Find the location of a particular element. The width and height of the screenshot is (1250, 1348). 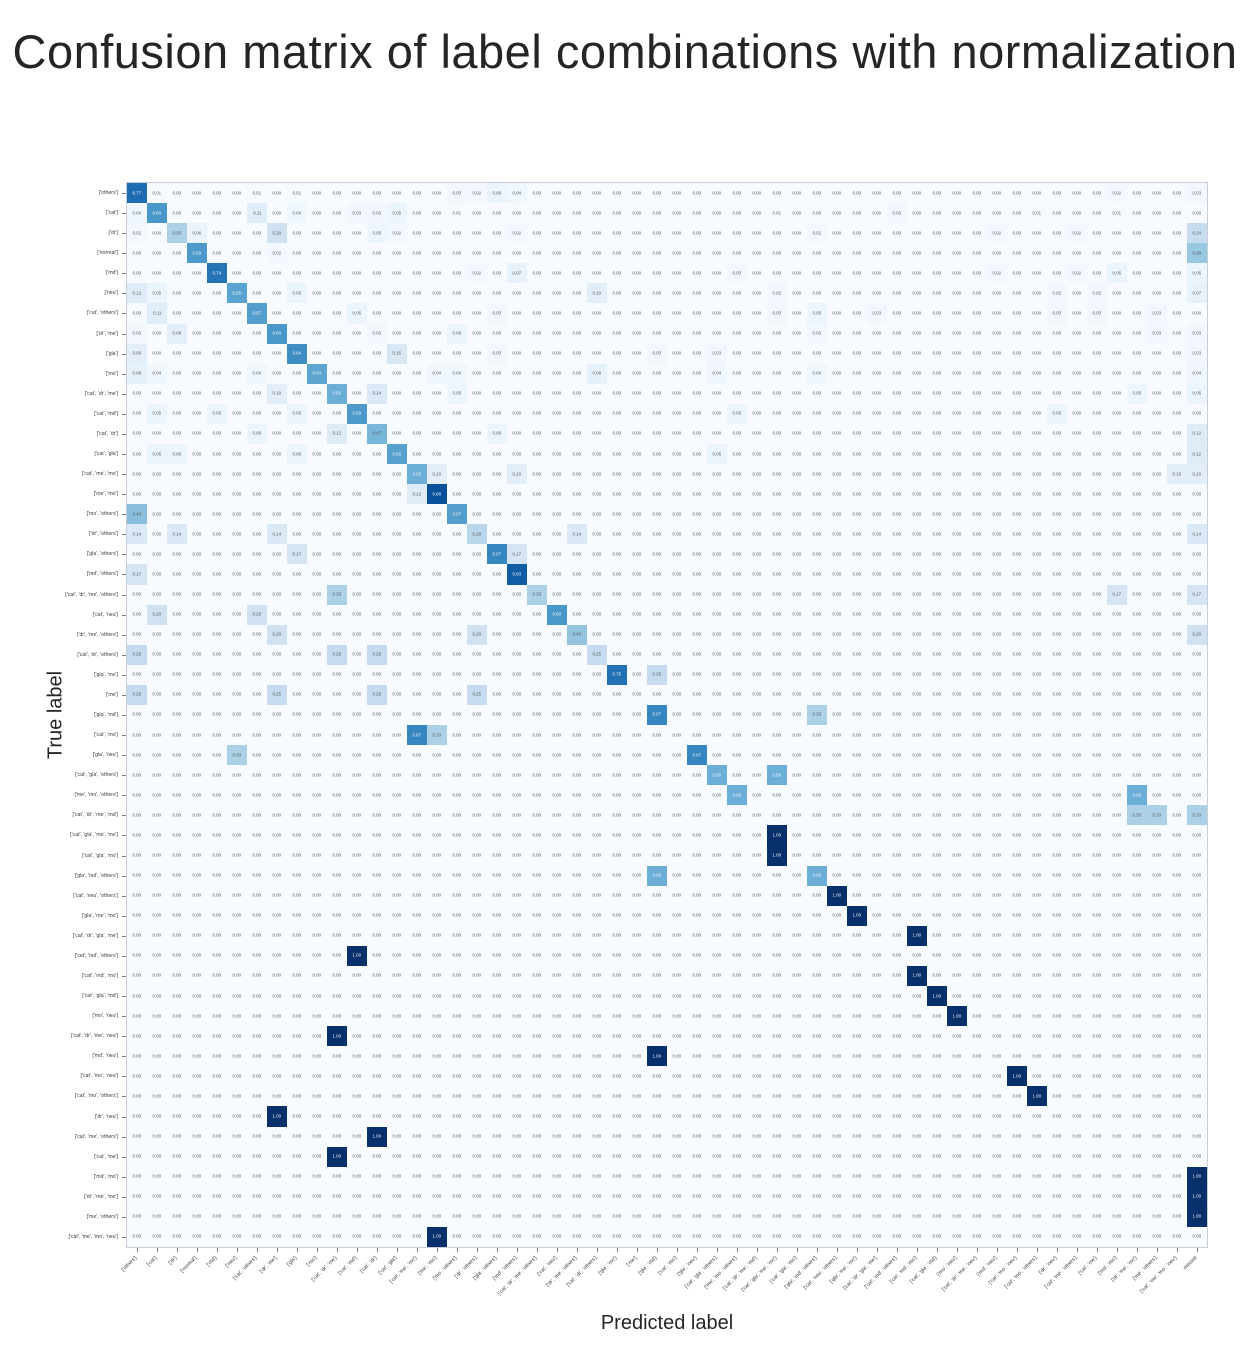

heatmap-cell: 0.33 is located at coordinates (537, 594).